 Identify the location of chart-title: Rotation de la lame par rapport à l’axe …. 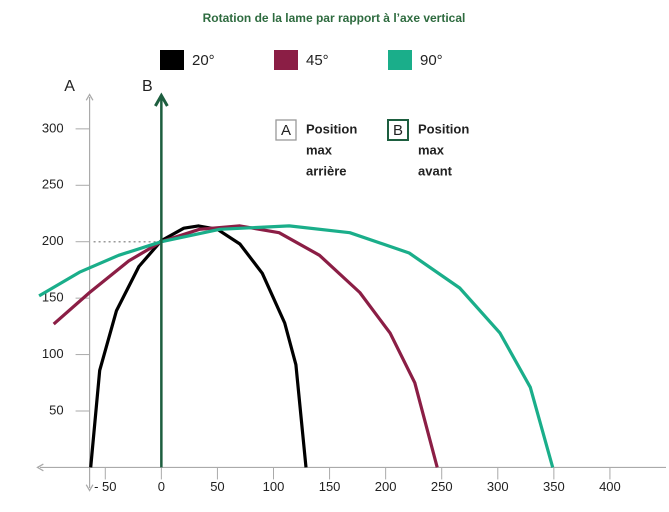
(334, 18).